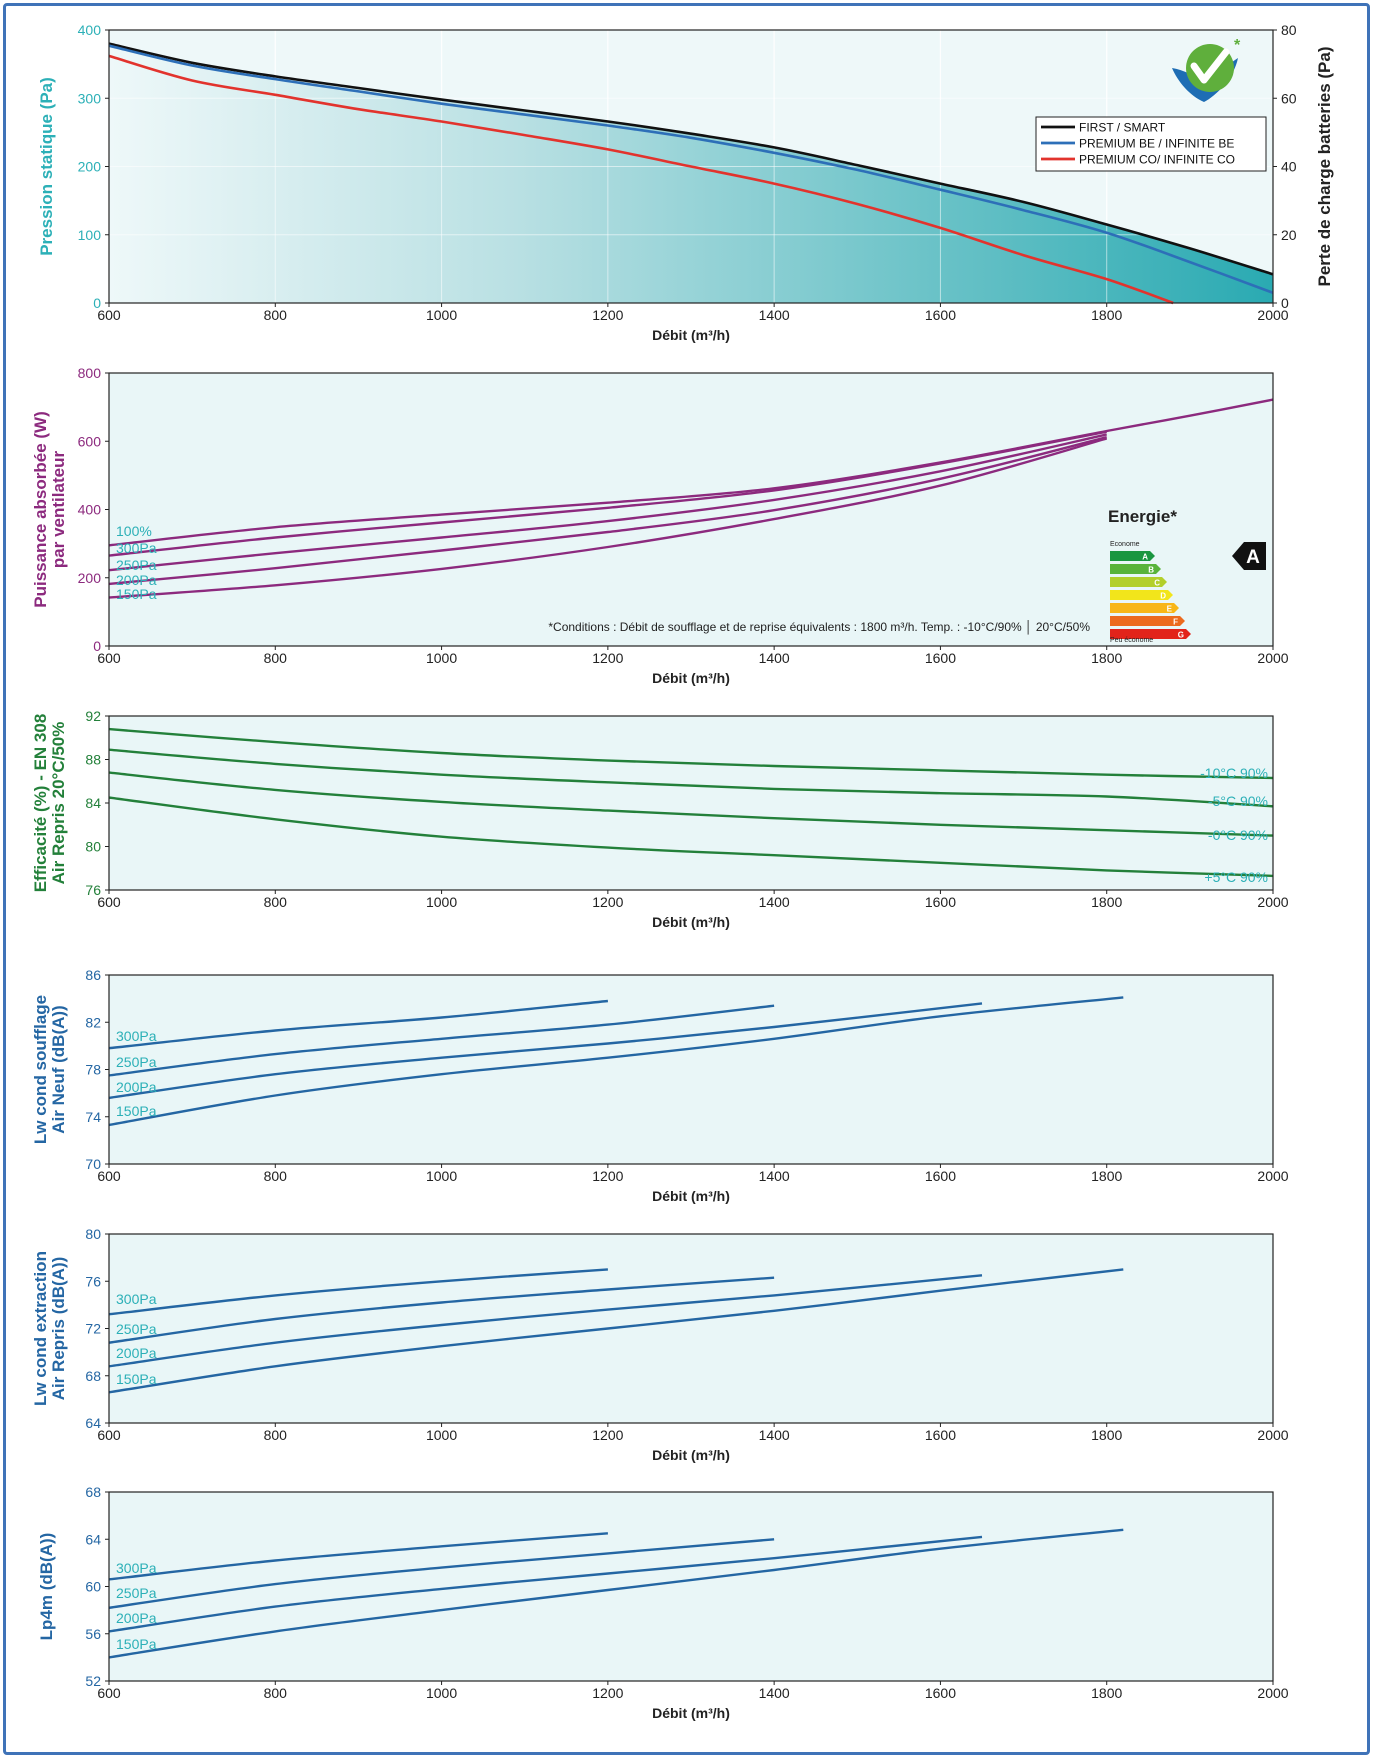  What do you see at coordinates (1157, 583) in the screenshot?
I see `energy-class-letter: C` at bounding box center [1157, 583].